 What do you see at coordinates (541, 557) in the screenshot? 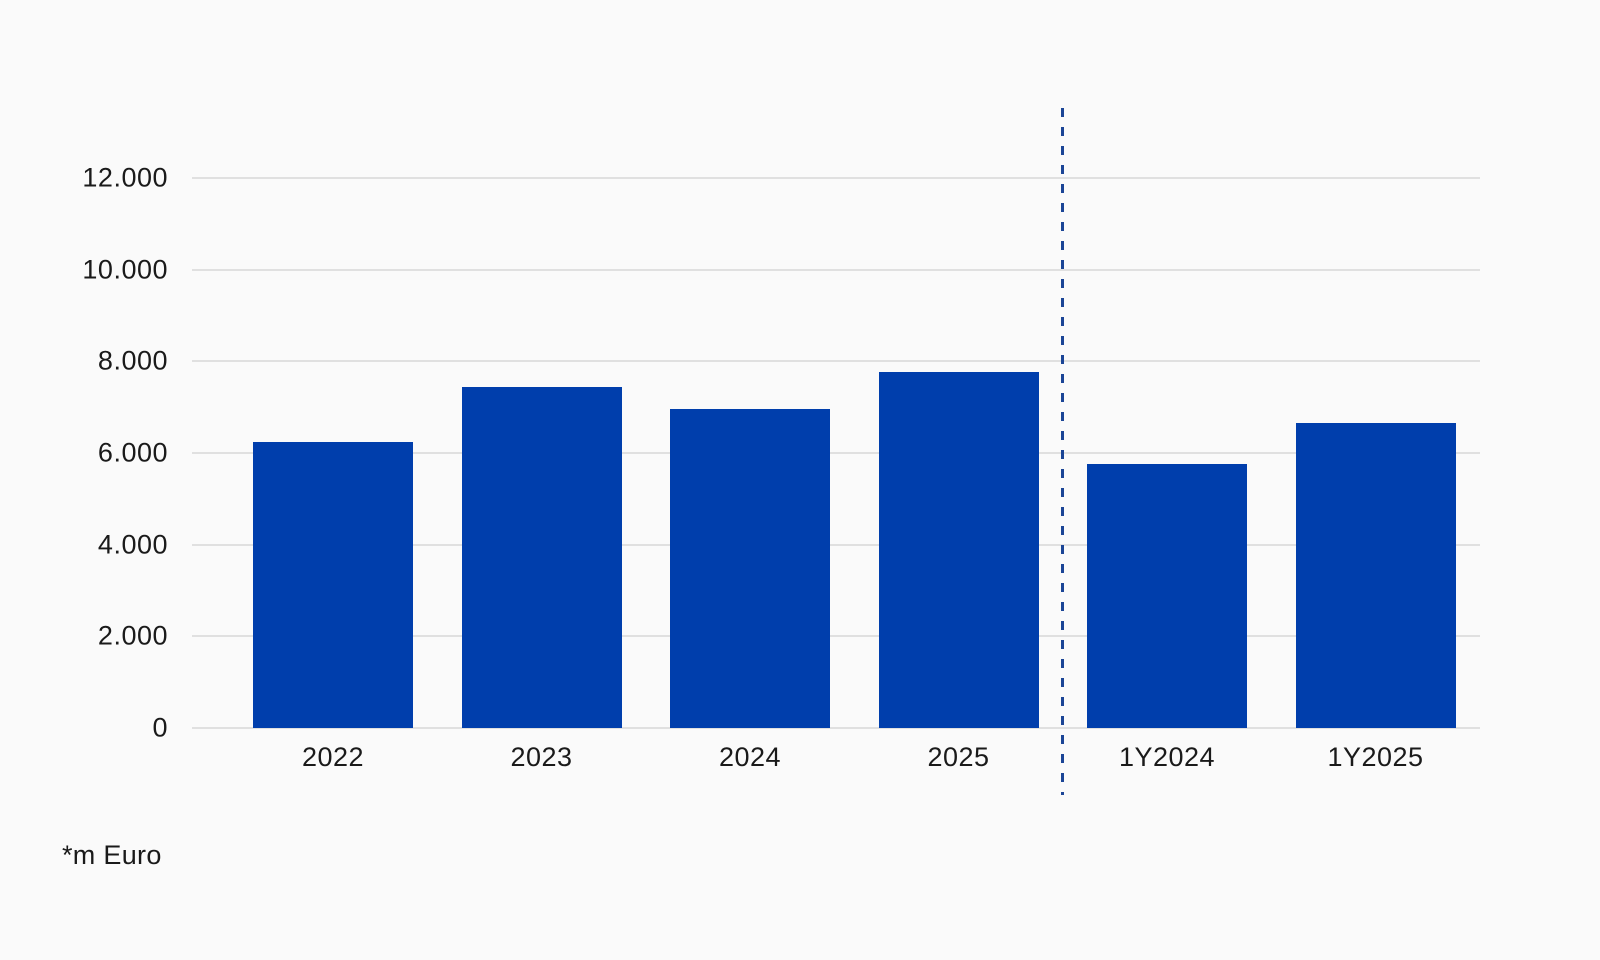
I see `bar-2023` at bounding box center [541, 557].